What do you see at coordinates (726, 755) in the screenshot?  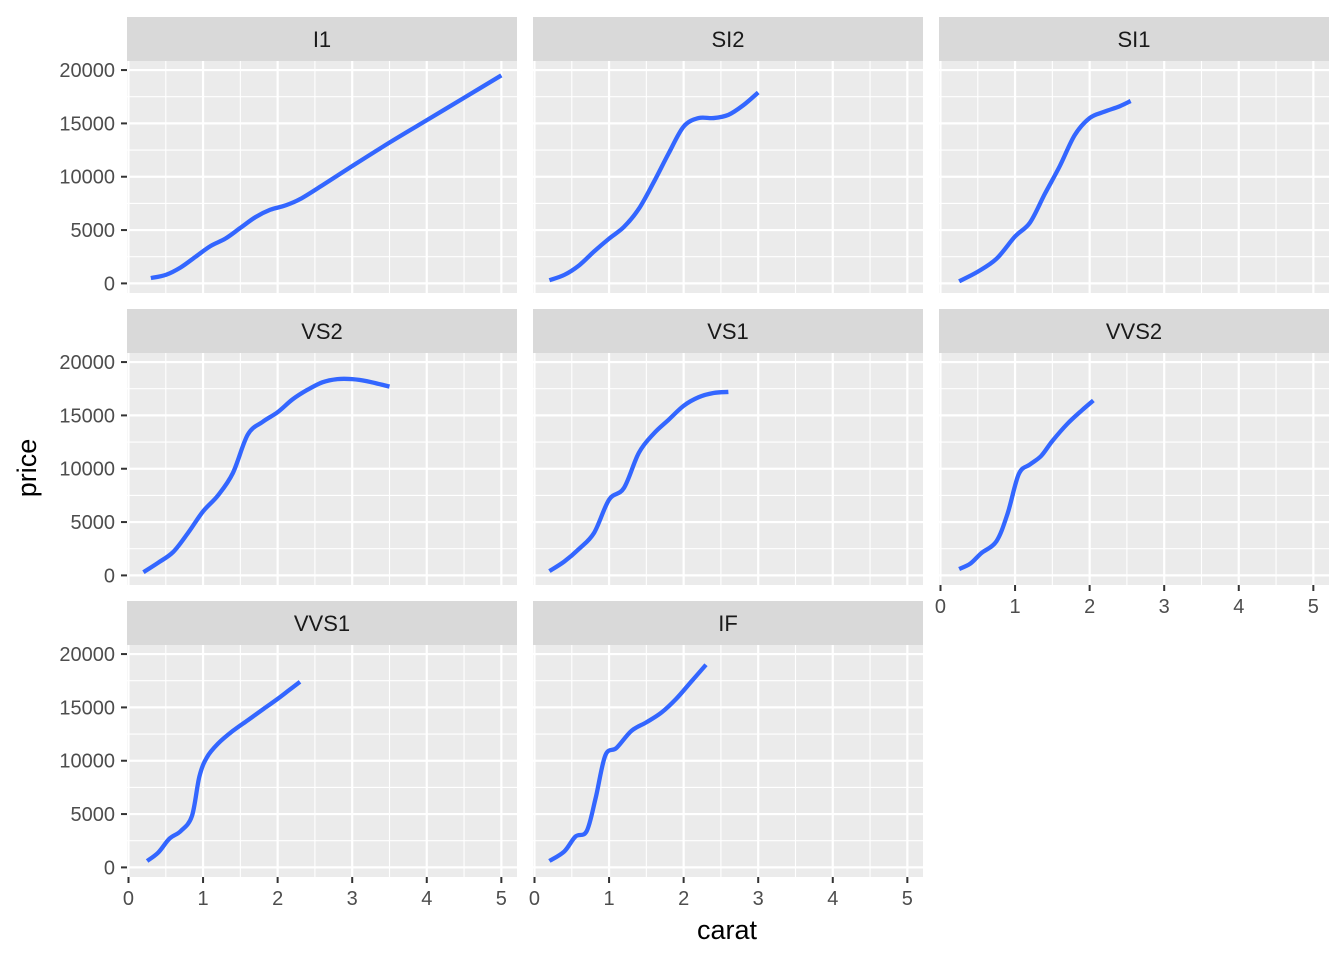 I see `facet-panel-if: IF 0 1 2 3 4 5` at bounding box center [726, 755].